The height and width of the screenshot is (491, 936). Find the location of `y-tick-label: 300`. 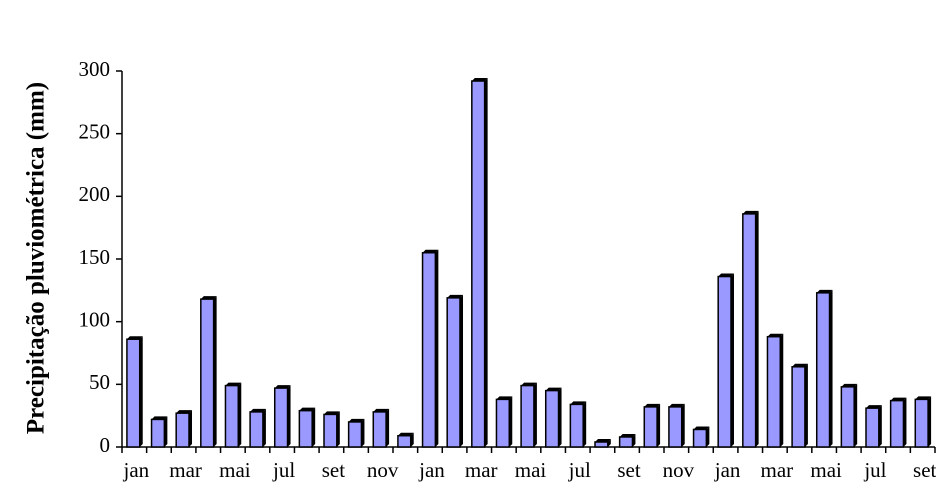

y-tick-label: 300 is located at coordinates (95, 69).